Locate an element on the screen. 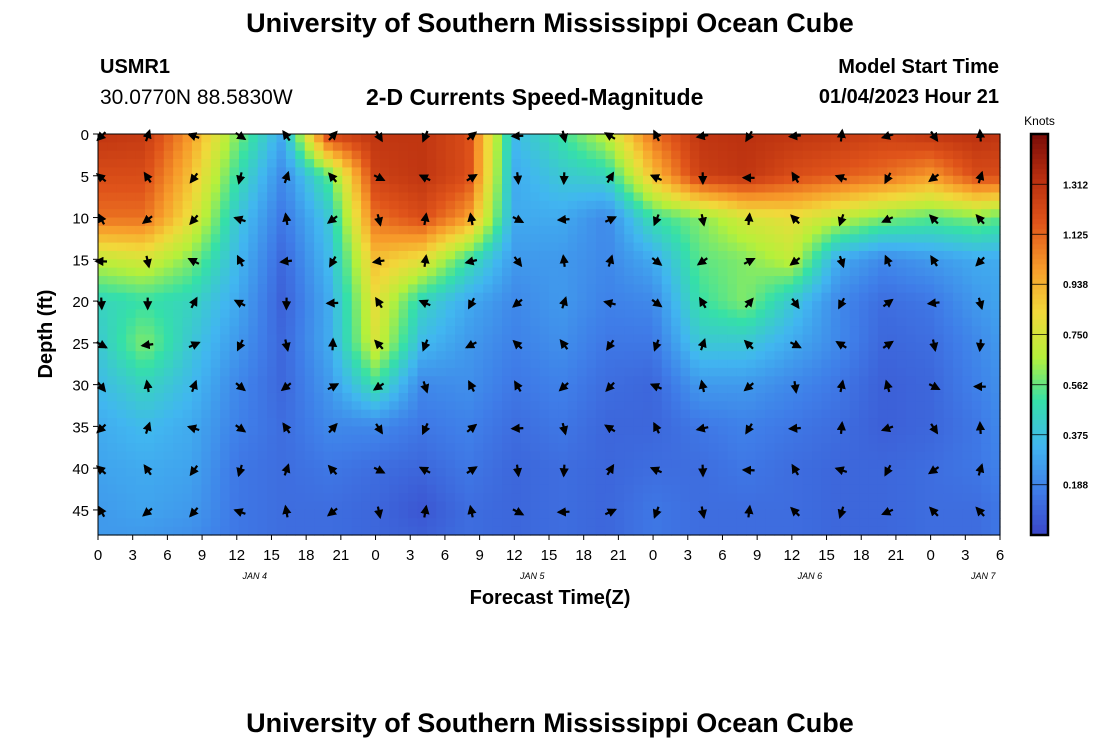 The height and width of the screenshot is (750, 1100). x-tick-label: 9 is located at coordinates (479, 555).